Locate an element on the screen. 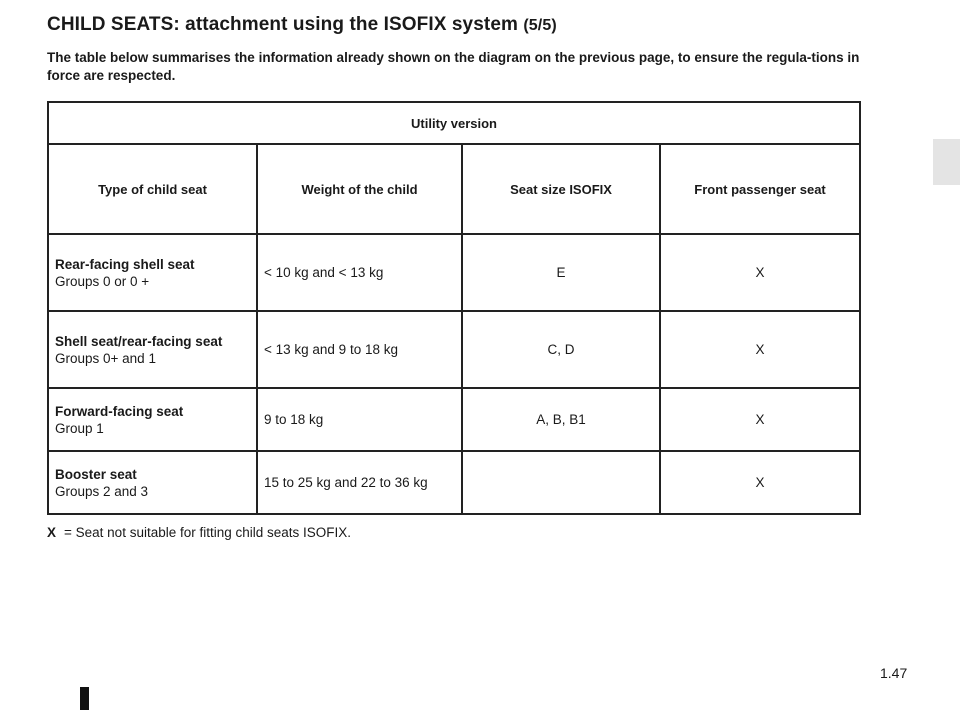 This screenshot has height=710, width=960. seat-type-groups: Groups 2 and 3 is located at coordinates (102, 491).